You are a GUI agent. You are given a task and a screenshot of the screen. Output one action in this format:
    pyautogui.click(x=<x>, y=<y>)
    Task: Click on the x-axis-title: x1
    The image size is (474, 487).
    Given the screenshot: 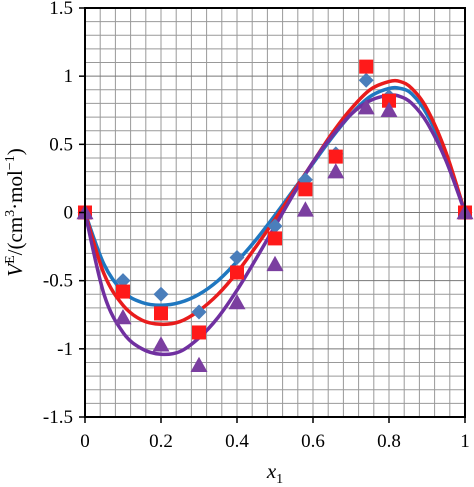 What is the action you would take?
    pyautogui.click(x=274, y=473)
    